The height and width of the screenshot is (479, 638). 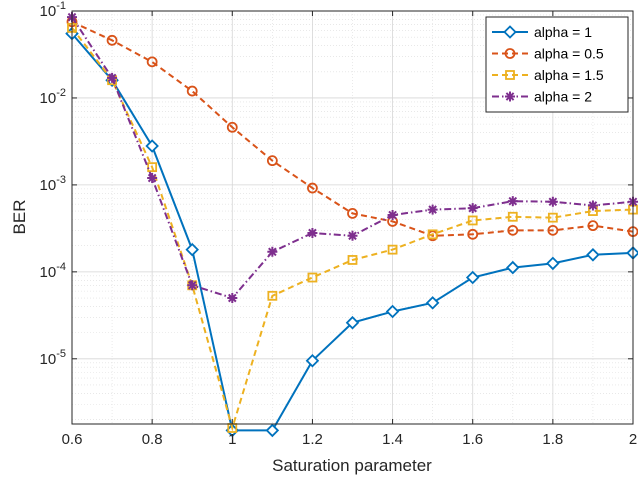 What do you see at coordinates (232, 439) in the screenshot?
I see `x-tick-label: 1` at bounding box center [232, 439].